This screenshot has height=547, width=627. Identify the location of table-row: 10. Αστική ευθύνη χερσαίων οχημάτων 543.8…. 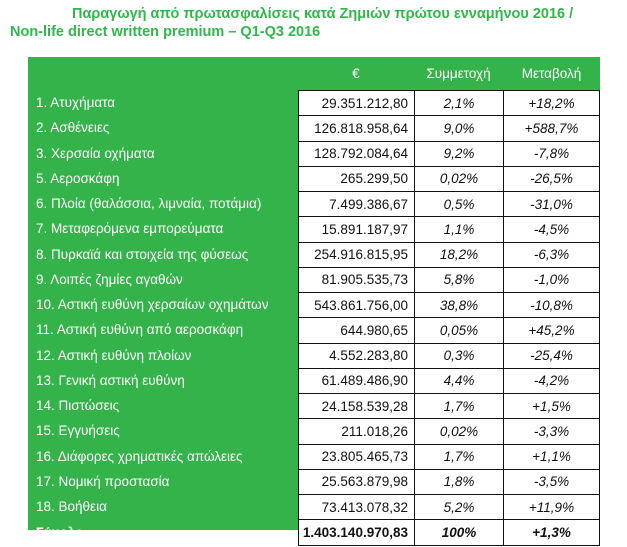
(314, 305).